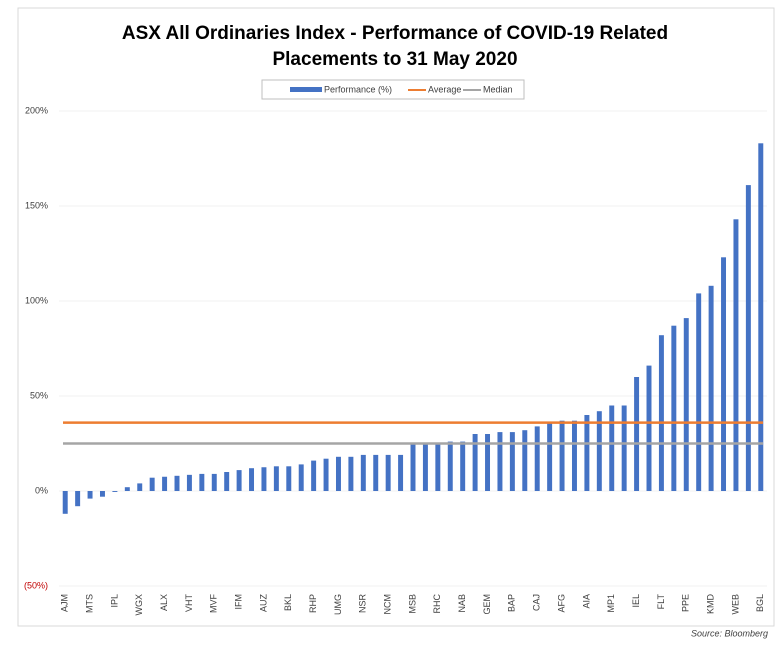  I want to click on x-tick-label: BAP, so click(512, 603).